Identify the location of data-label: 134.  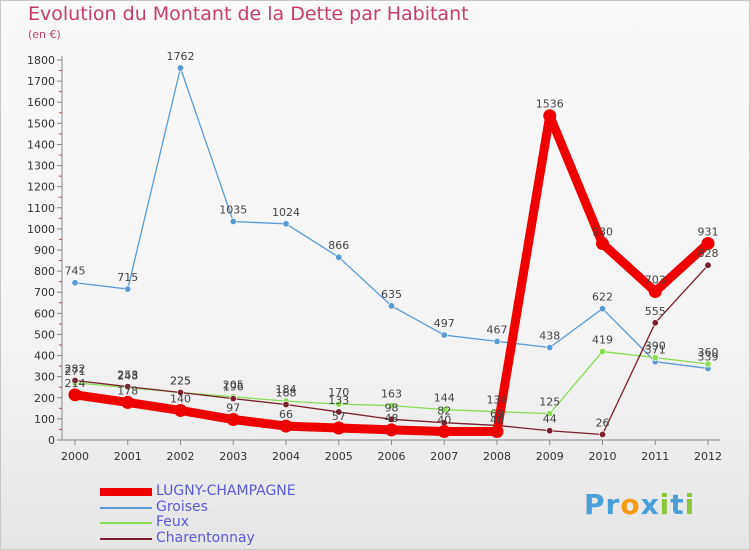
(497, 400).